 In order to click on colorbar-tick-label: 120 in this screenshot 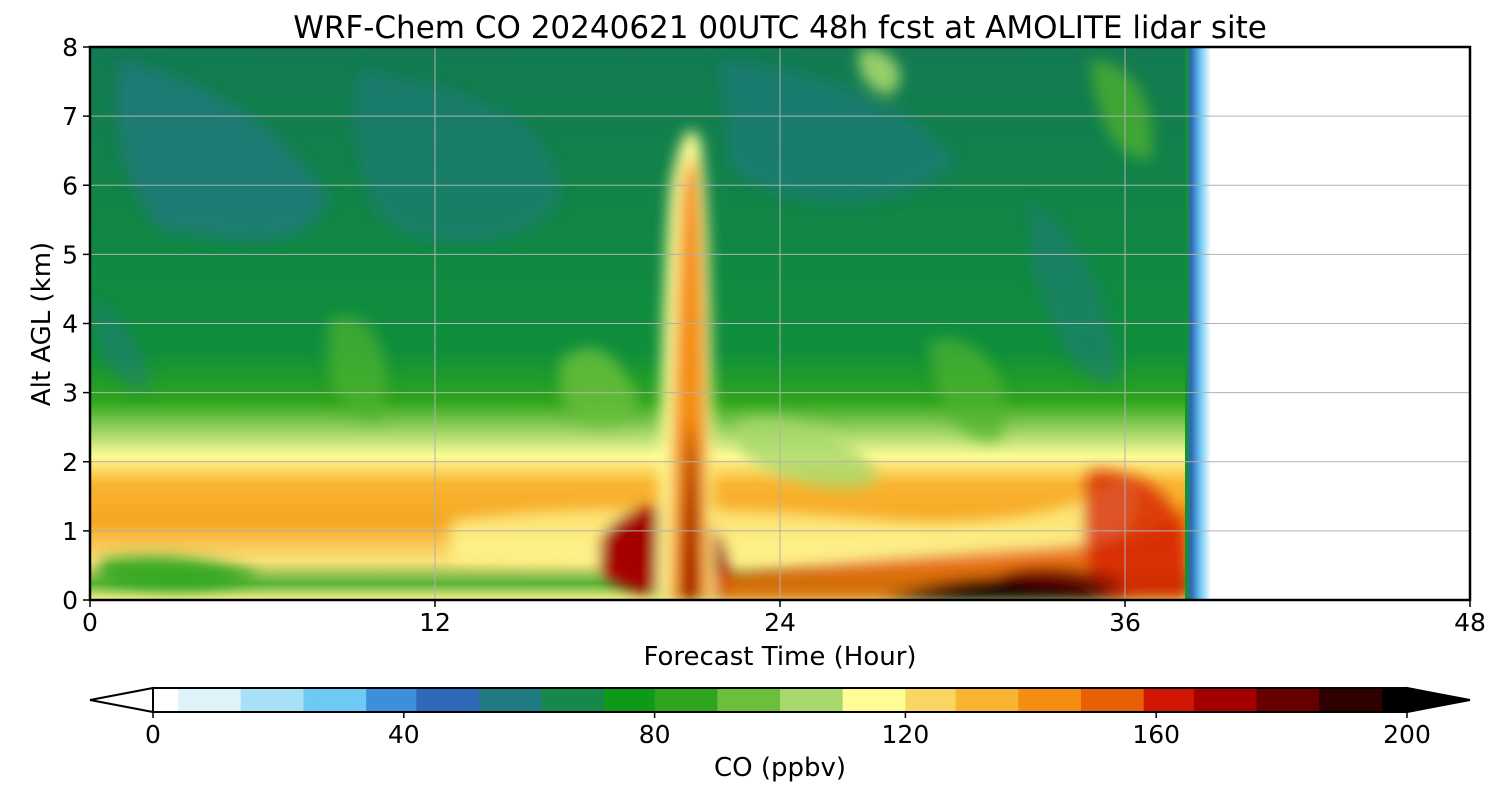, I will do `click(906, 734)`.